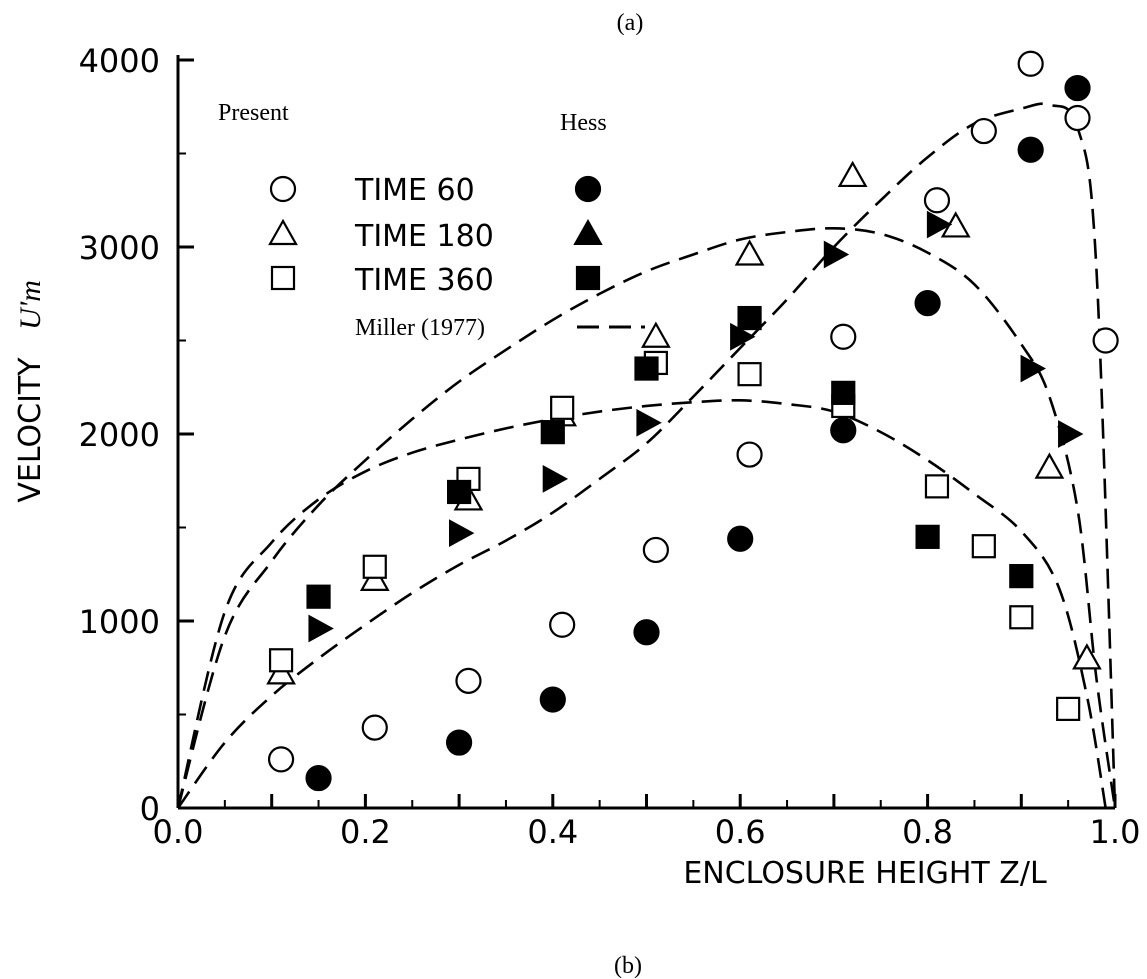 The image size is (1147, 979). Describe the element at coordinates (927, 832) in the screenshot. I see `x-tick-label: 0.8` at that location.